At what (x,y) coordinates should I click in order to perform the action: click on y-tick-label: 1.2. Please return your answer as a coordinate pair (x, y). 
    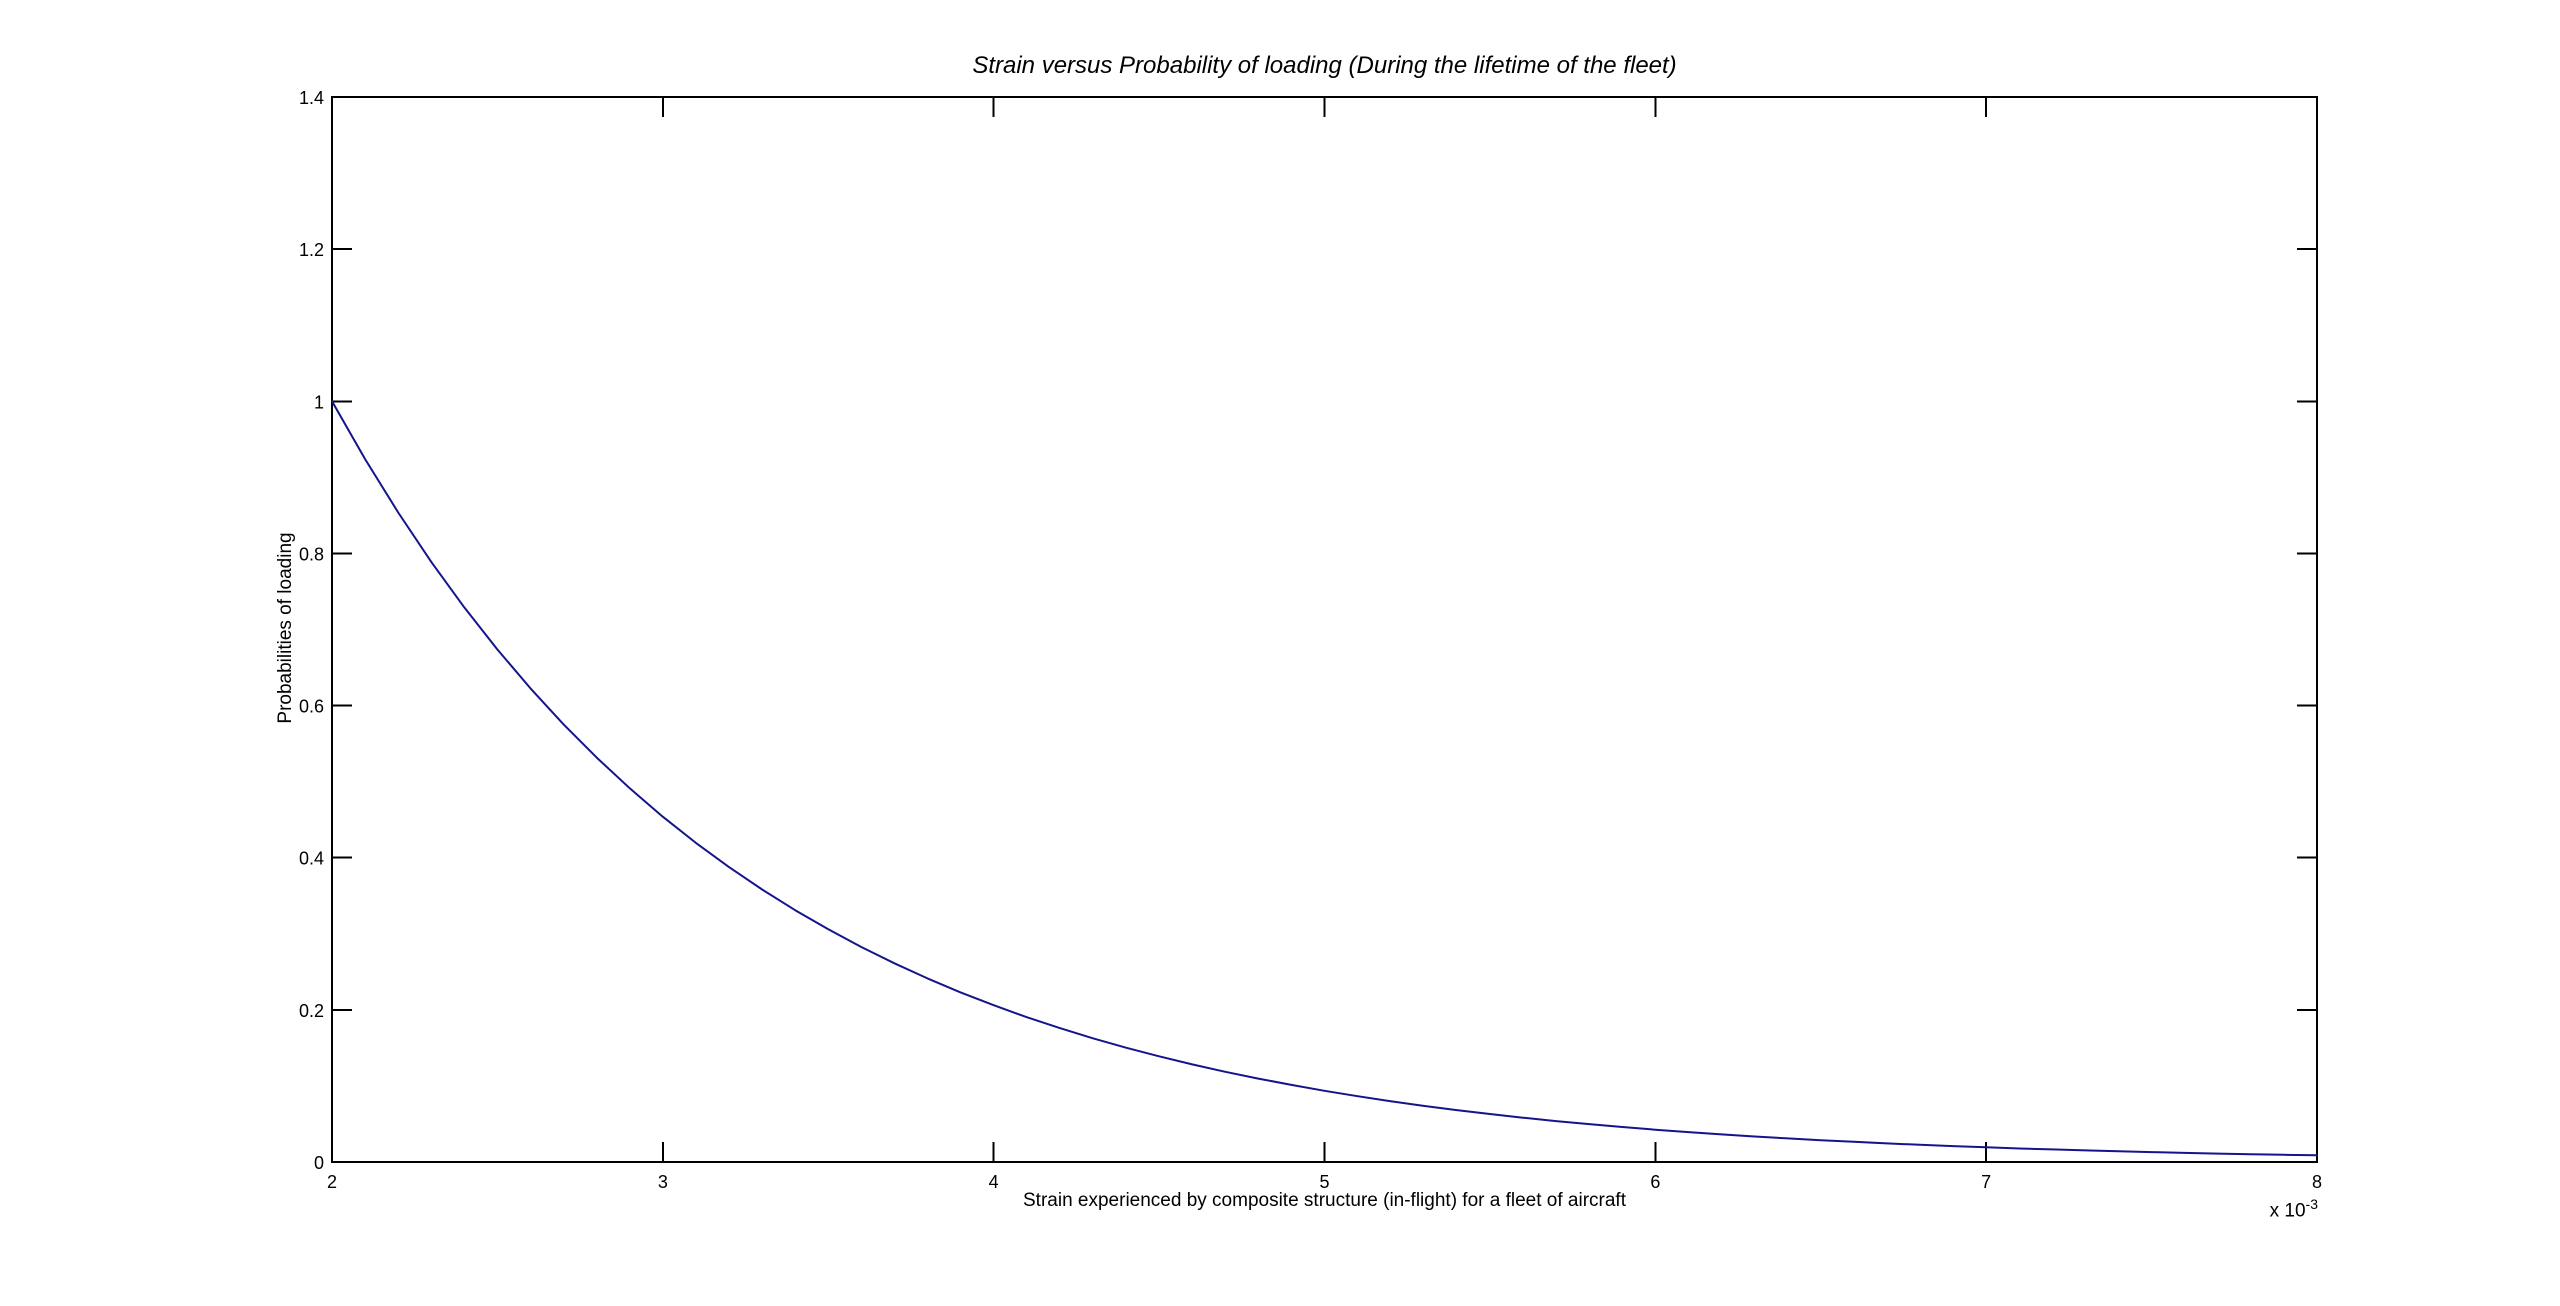
    Looking at the image, I should click on (311, 250).